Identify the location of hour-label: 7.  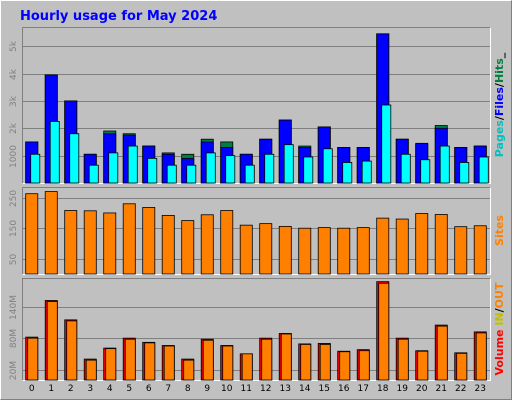
(168, 389).